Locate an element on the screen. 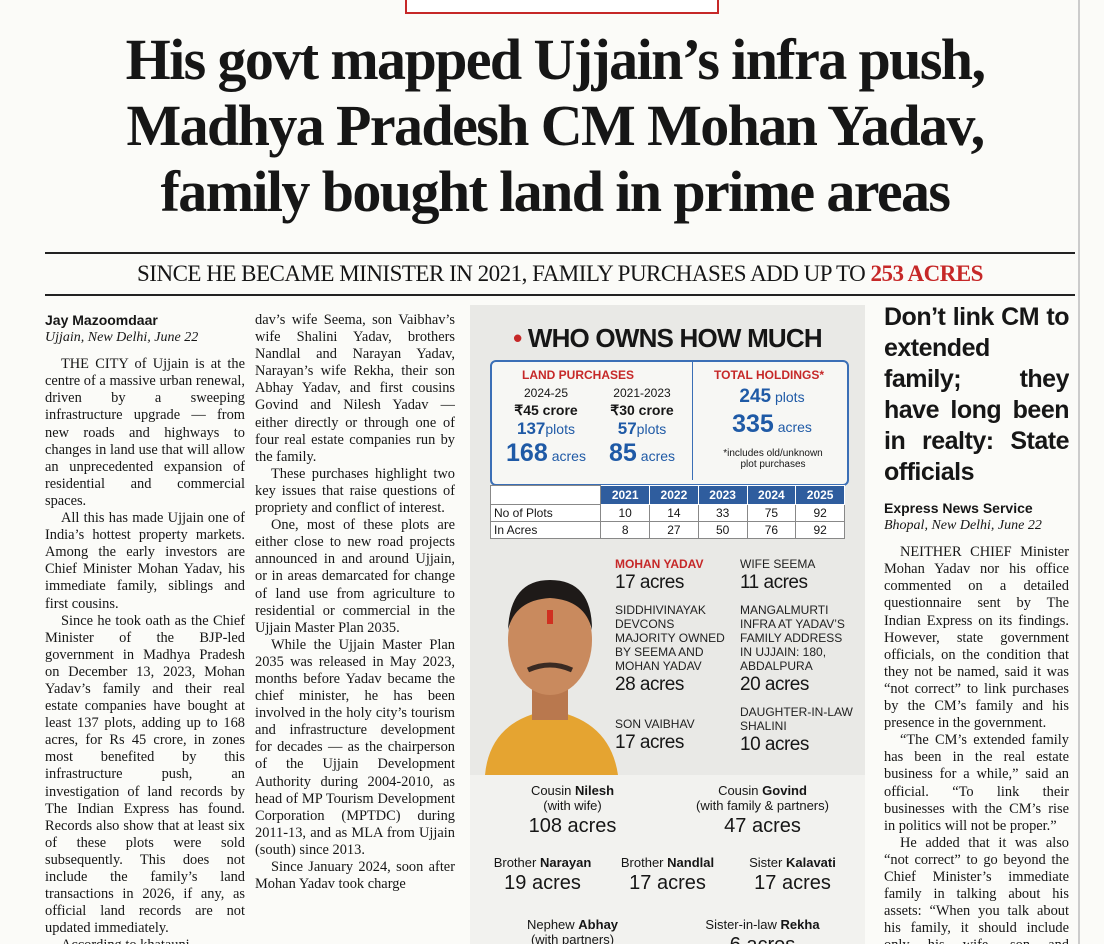  relative-acres: 6 acres is located at coordinates (762, 938).